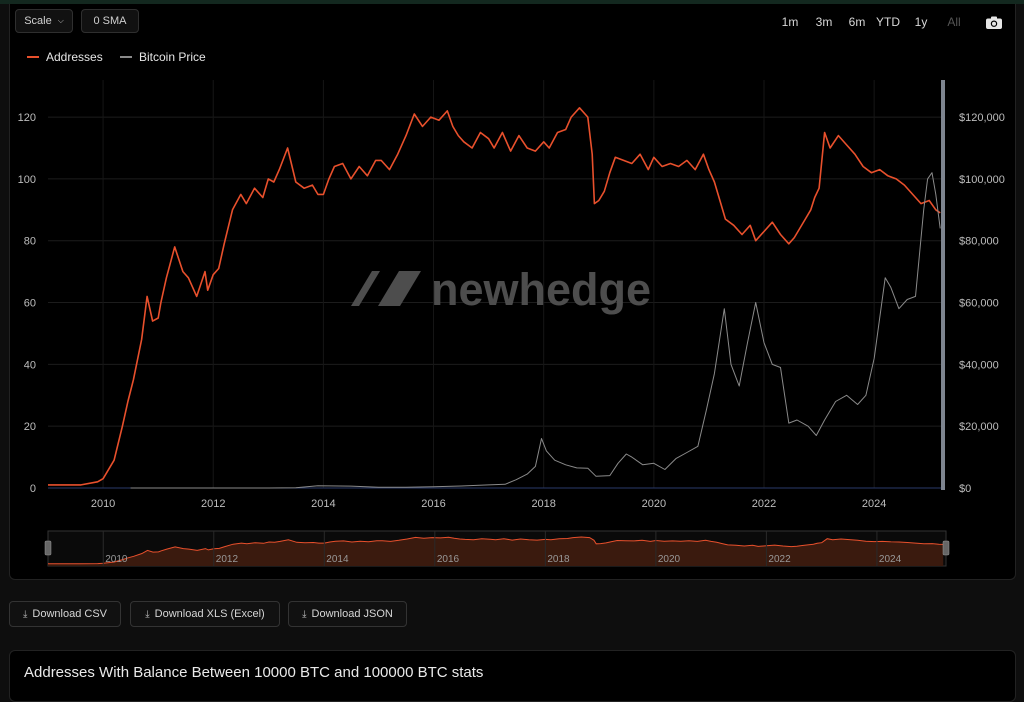 The height and width of the screenshot is (702, 1024). Describe the element at coordinates (352, 614) in the screenshot. I see `download-json-label: Download JSON` at that location.